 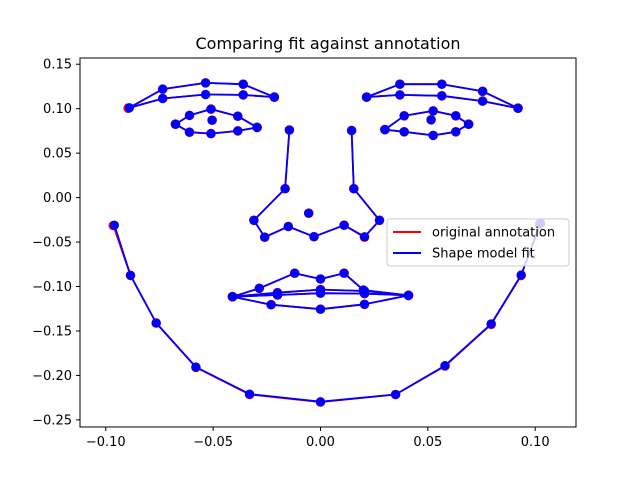 What do you see at coordinates (57, 65) in the screenshot?
I see `y-tick-label: 0.15` at bounding box center [57, 65].